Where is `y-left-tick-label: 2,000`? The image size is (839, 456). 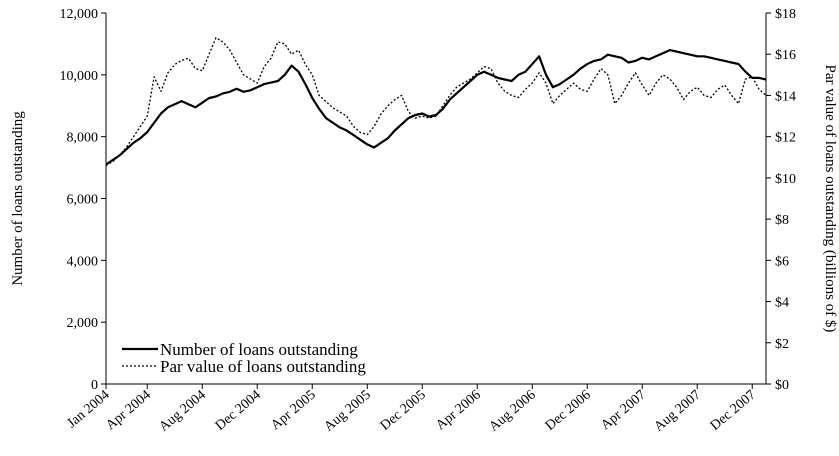
y-left-tick-label: 2,000 is located at coordinates (83, 323).